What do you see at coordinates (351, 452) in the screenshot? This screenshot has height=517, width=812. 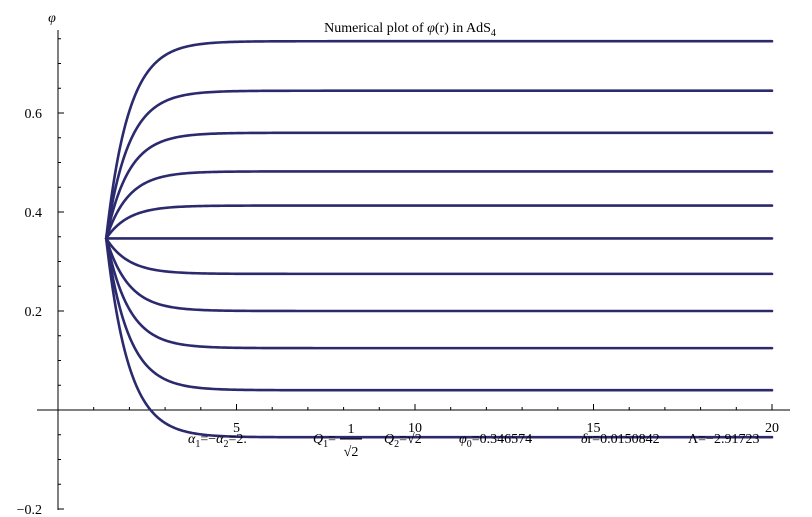 I see `annotation-q1-denominator: √2` at bounding box center [351, 452].